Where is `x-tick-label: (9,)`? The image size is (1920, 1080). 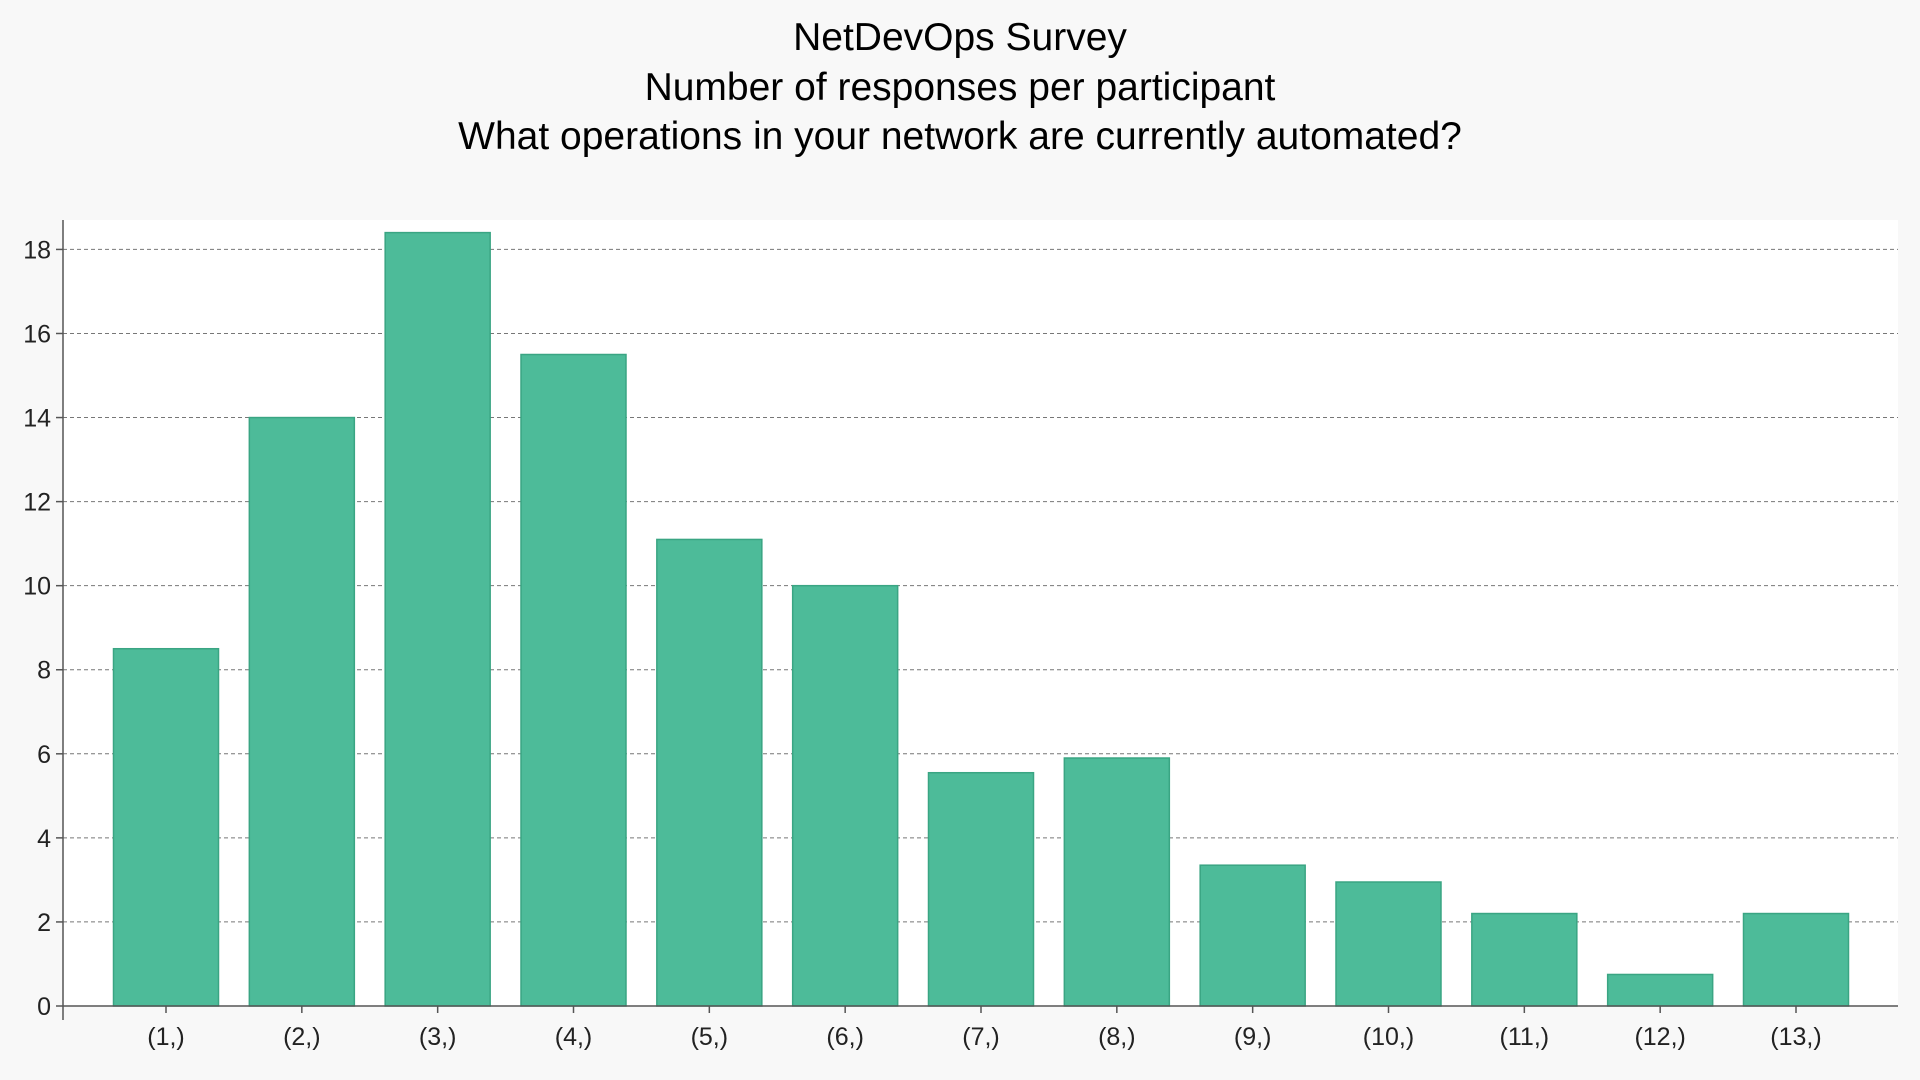
x-tick-label: (9,) is located at coordinates (1253, 1037).